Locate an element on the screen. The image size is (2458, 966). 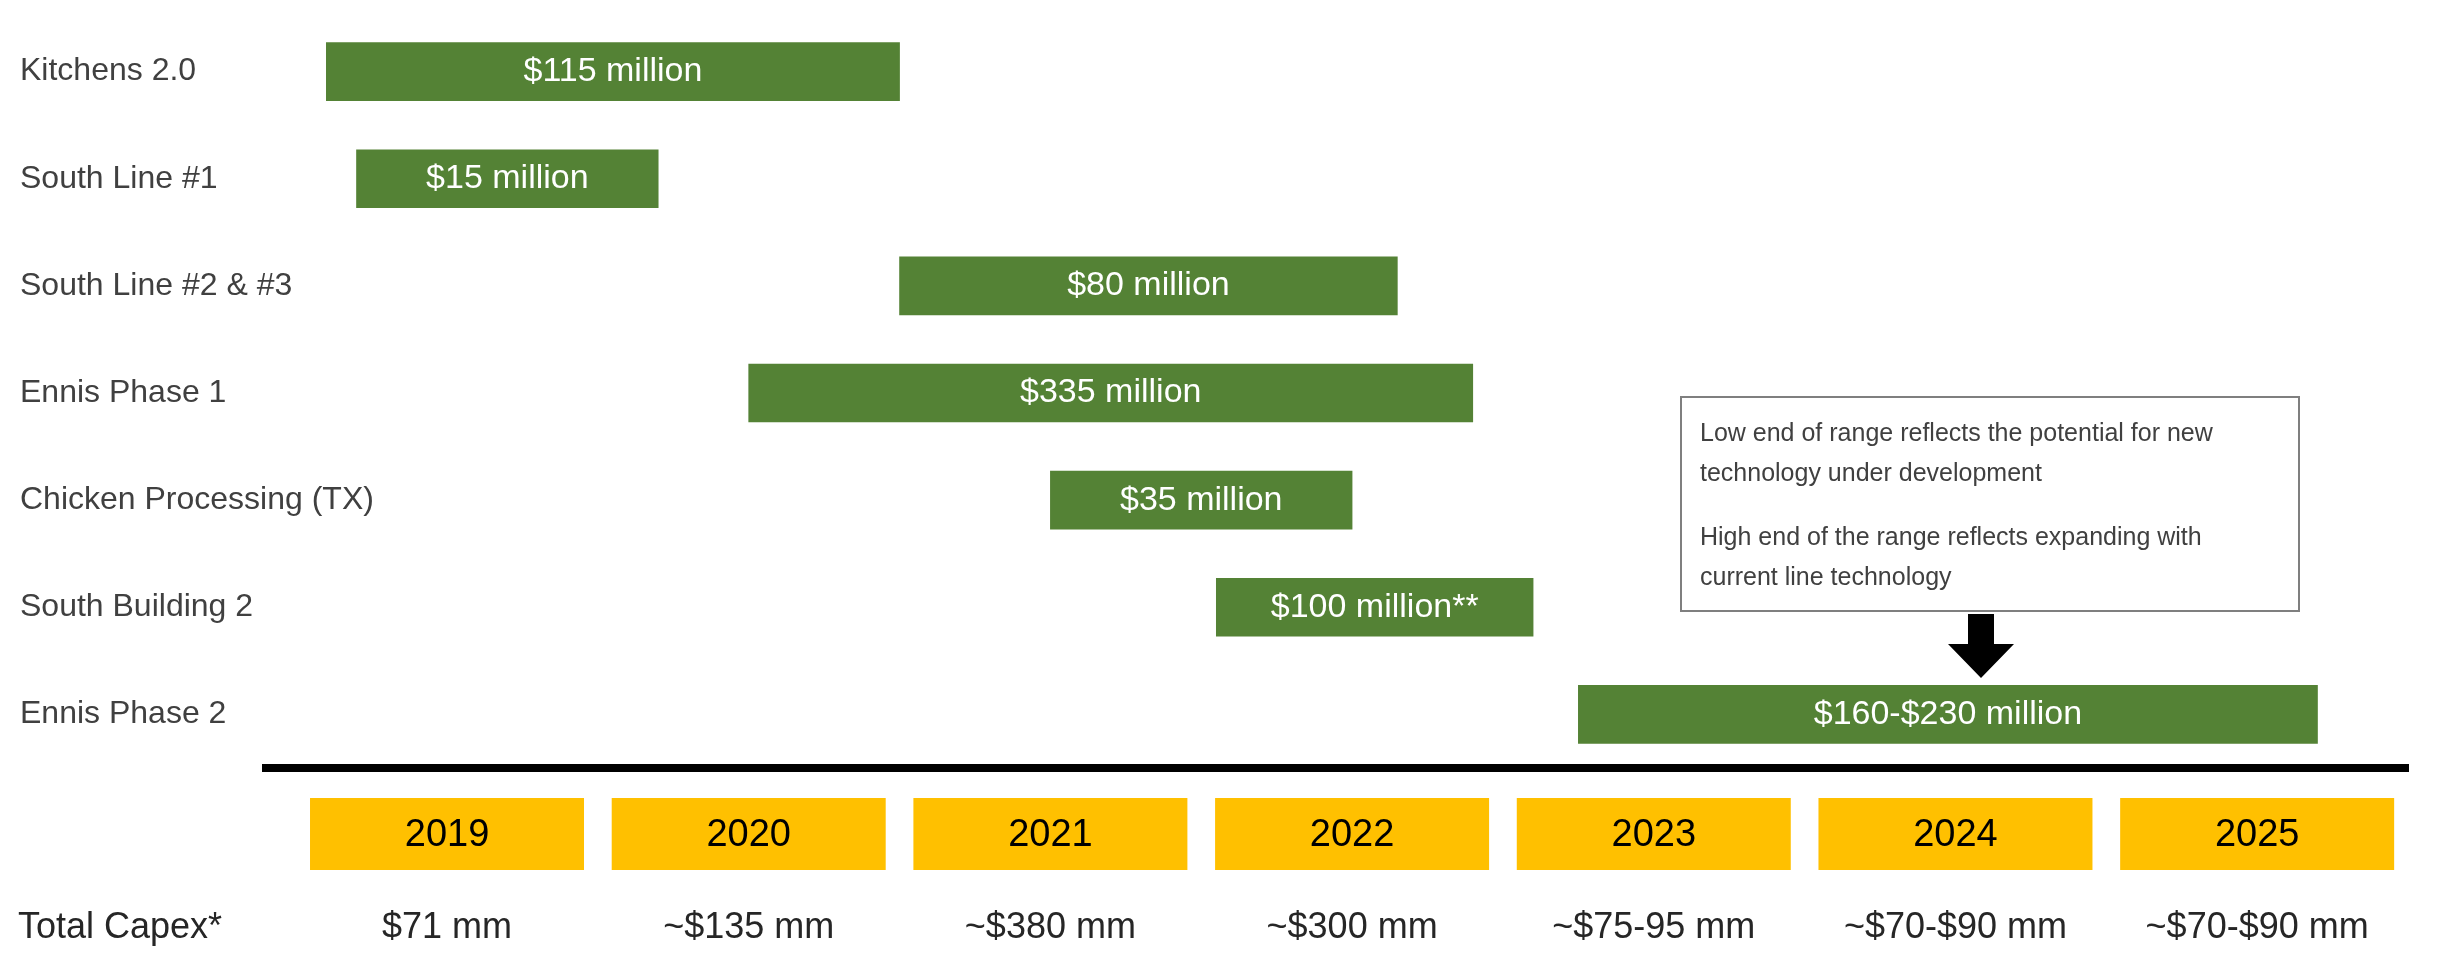
y-tick-label: Kitchens 2.0 is located at coordinates (108, 69).